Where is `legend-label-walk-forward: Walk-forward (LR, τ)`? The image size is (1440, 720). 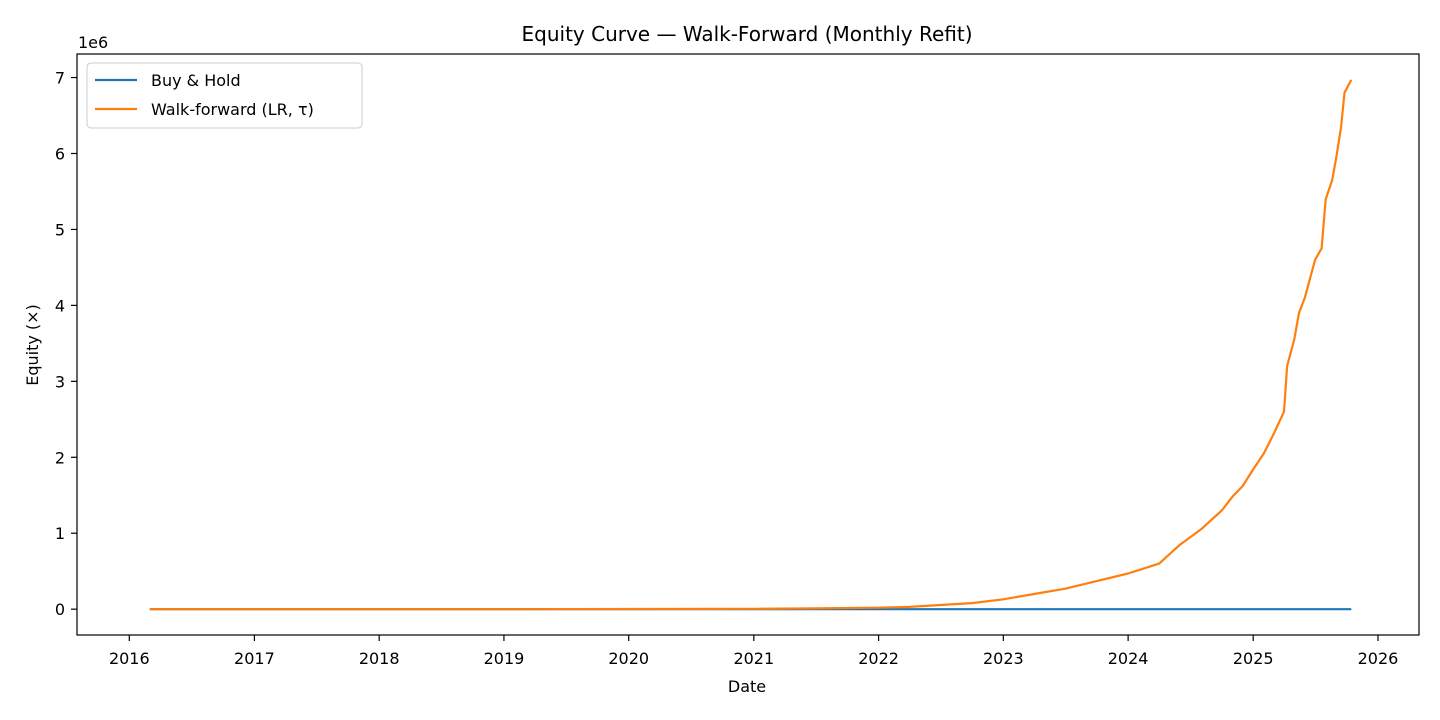 legend-label-walk-forward: Walk-forward (LR, τ) is located at coordinates (232, 109).